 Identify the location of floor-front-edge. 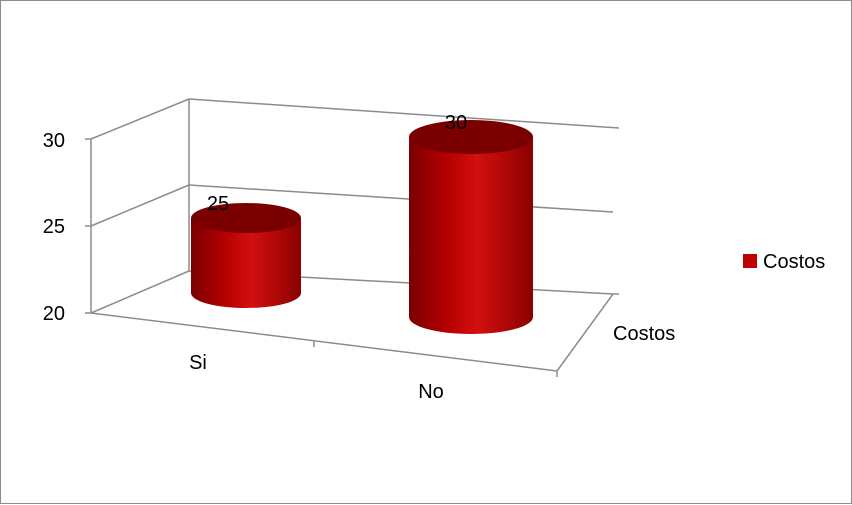
(324, 342).